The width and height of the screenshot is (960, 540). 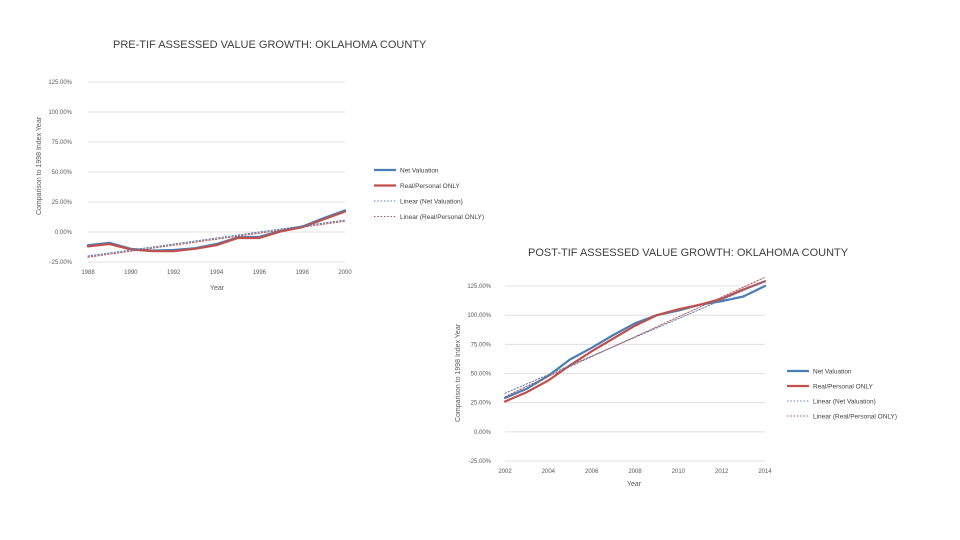 I want to click on post-tif-y-tick-label: 75.00%, so click(x=481, y=345).